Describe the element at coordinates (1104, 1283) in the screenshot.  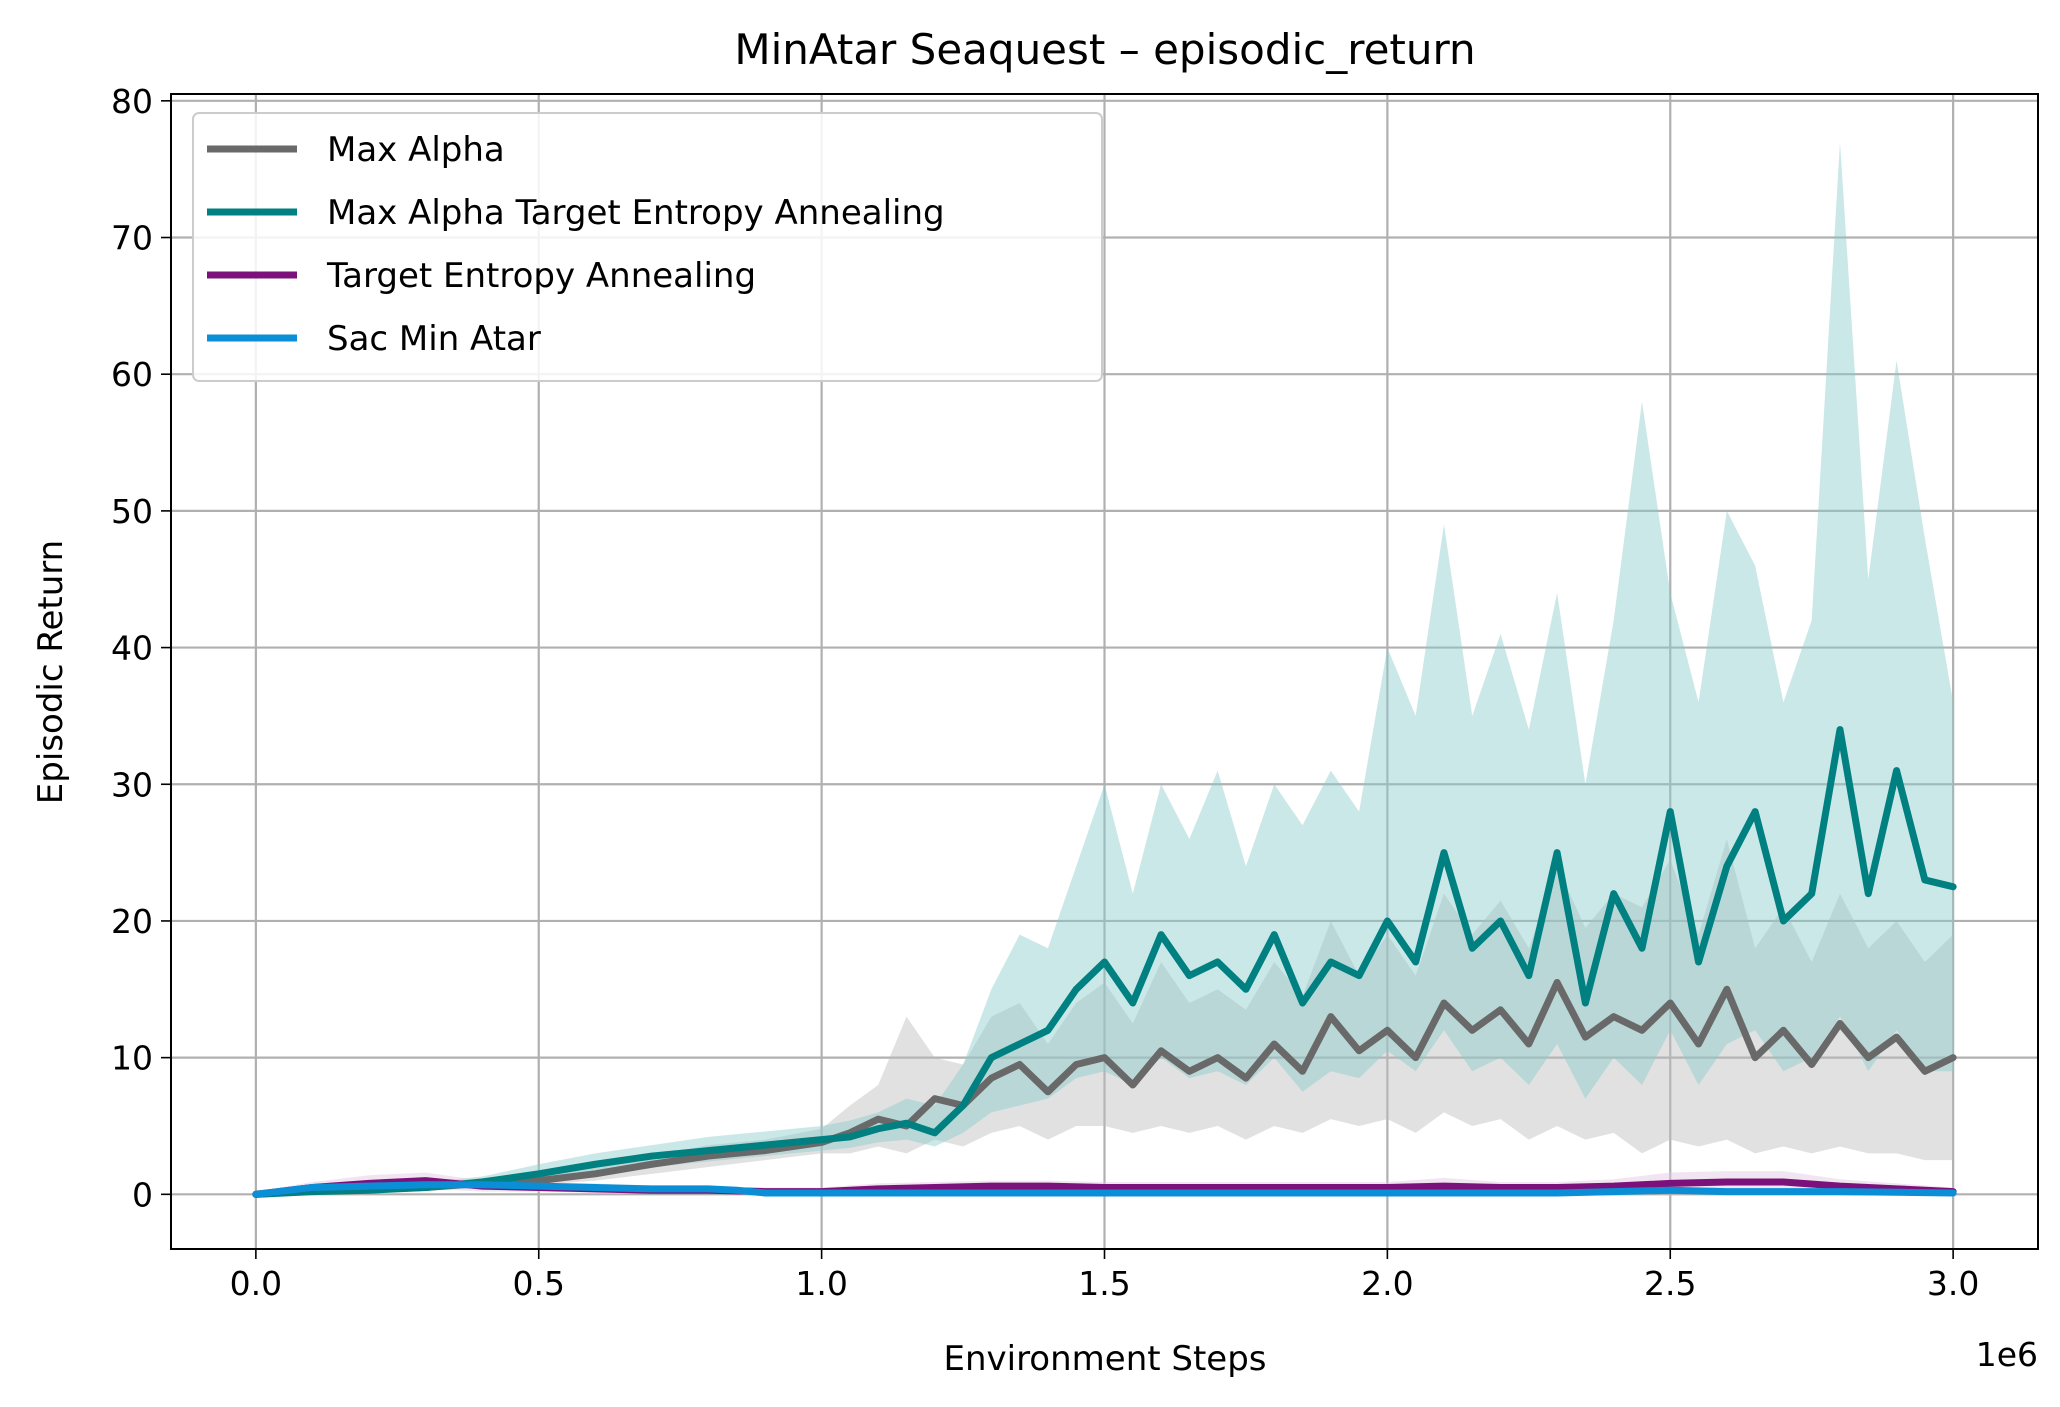
I see `x-tick-label: 1.5` at that location.